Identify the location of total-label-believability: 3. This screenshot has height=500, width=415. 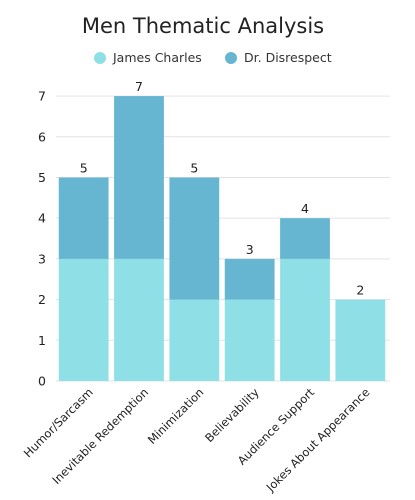
(250, 249).